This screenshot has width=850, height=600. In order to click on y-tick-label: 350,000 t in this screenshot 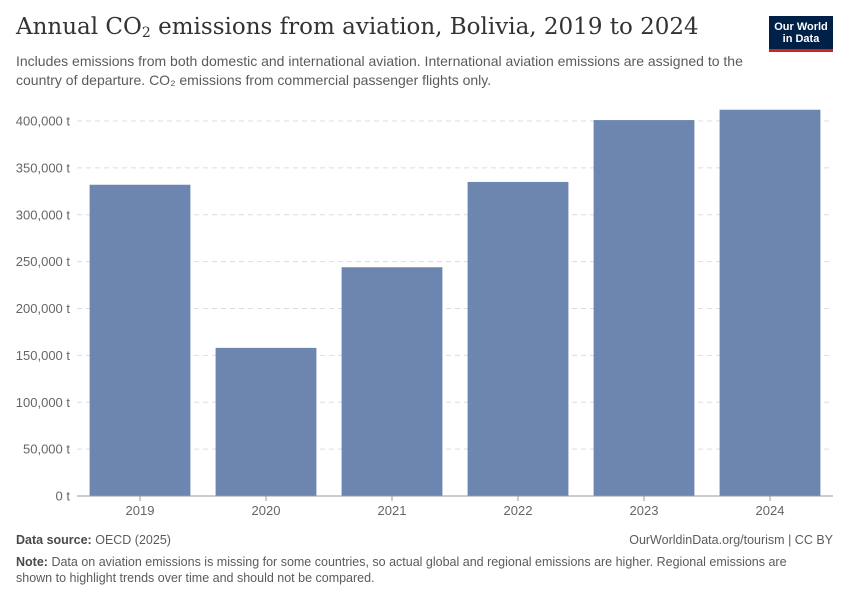, I will do `click(43, 167)`.